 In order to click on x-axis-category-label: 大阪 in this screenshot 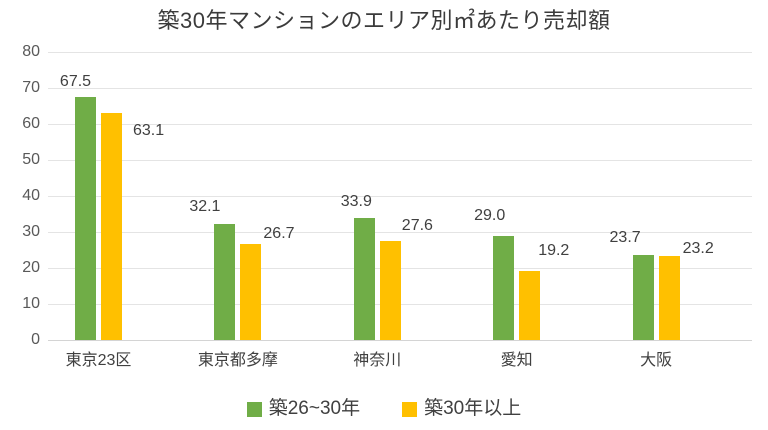, I will do `click(656, 360)`.